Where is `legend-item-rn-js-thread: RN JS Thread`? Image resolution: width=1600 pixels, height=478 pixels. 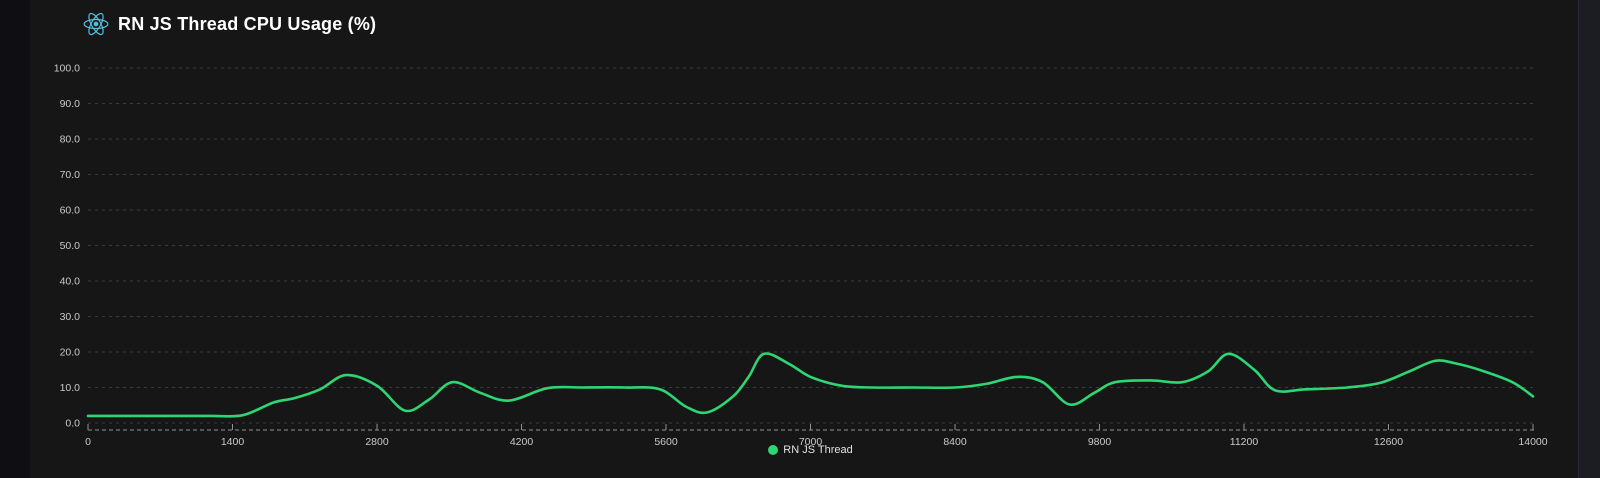 legend-item-rn-js-thread: RN JS Thread is located at coordinates (810, 450).